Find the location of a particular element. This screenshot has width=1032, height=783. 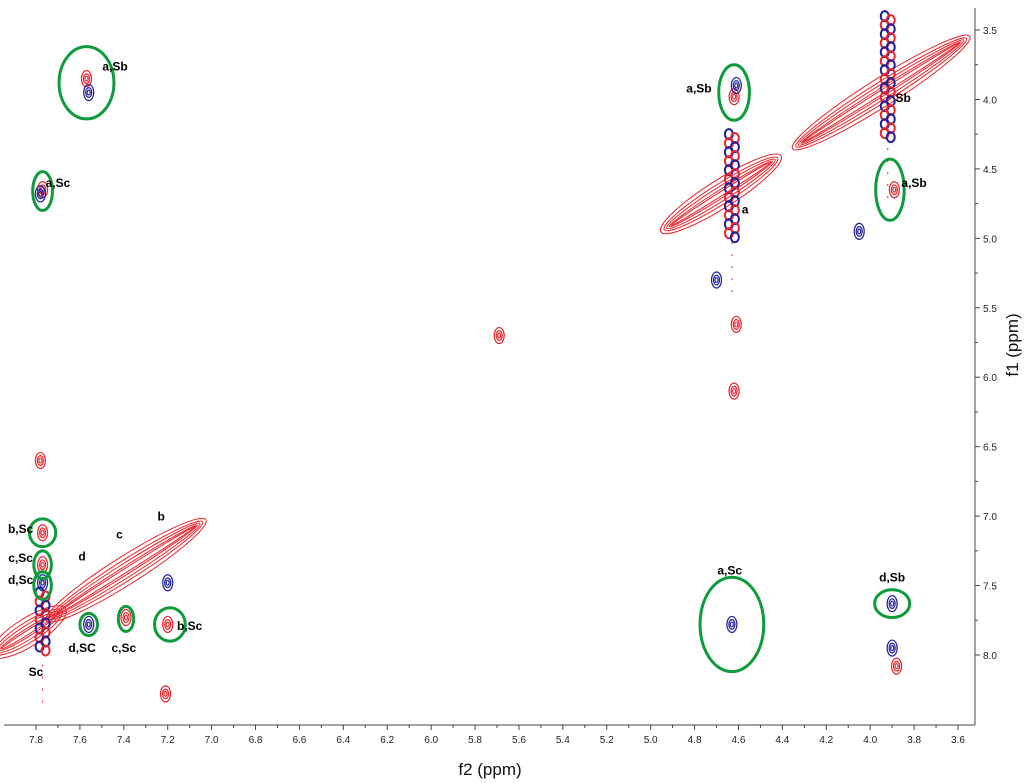

y-tick-label: 6.5 is located at coordinates (990, 448).